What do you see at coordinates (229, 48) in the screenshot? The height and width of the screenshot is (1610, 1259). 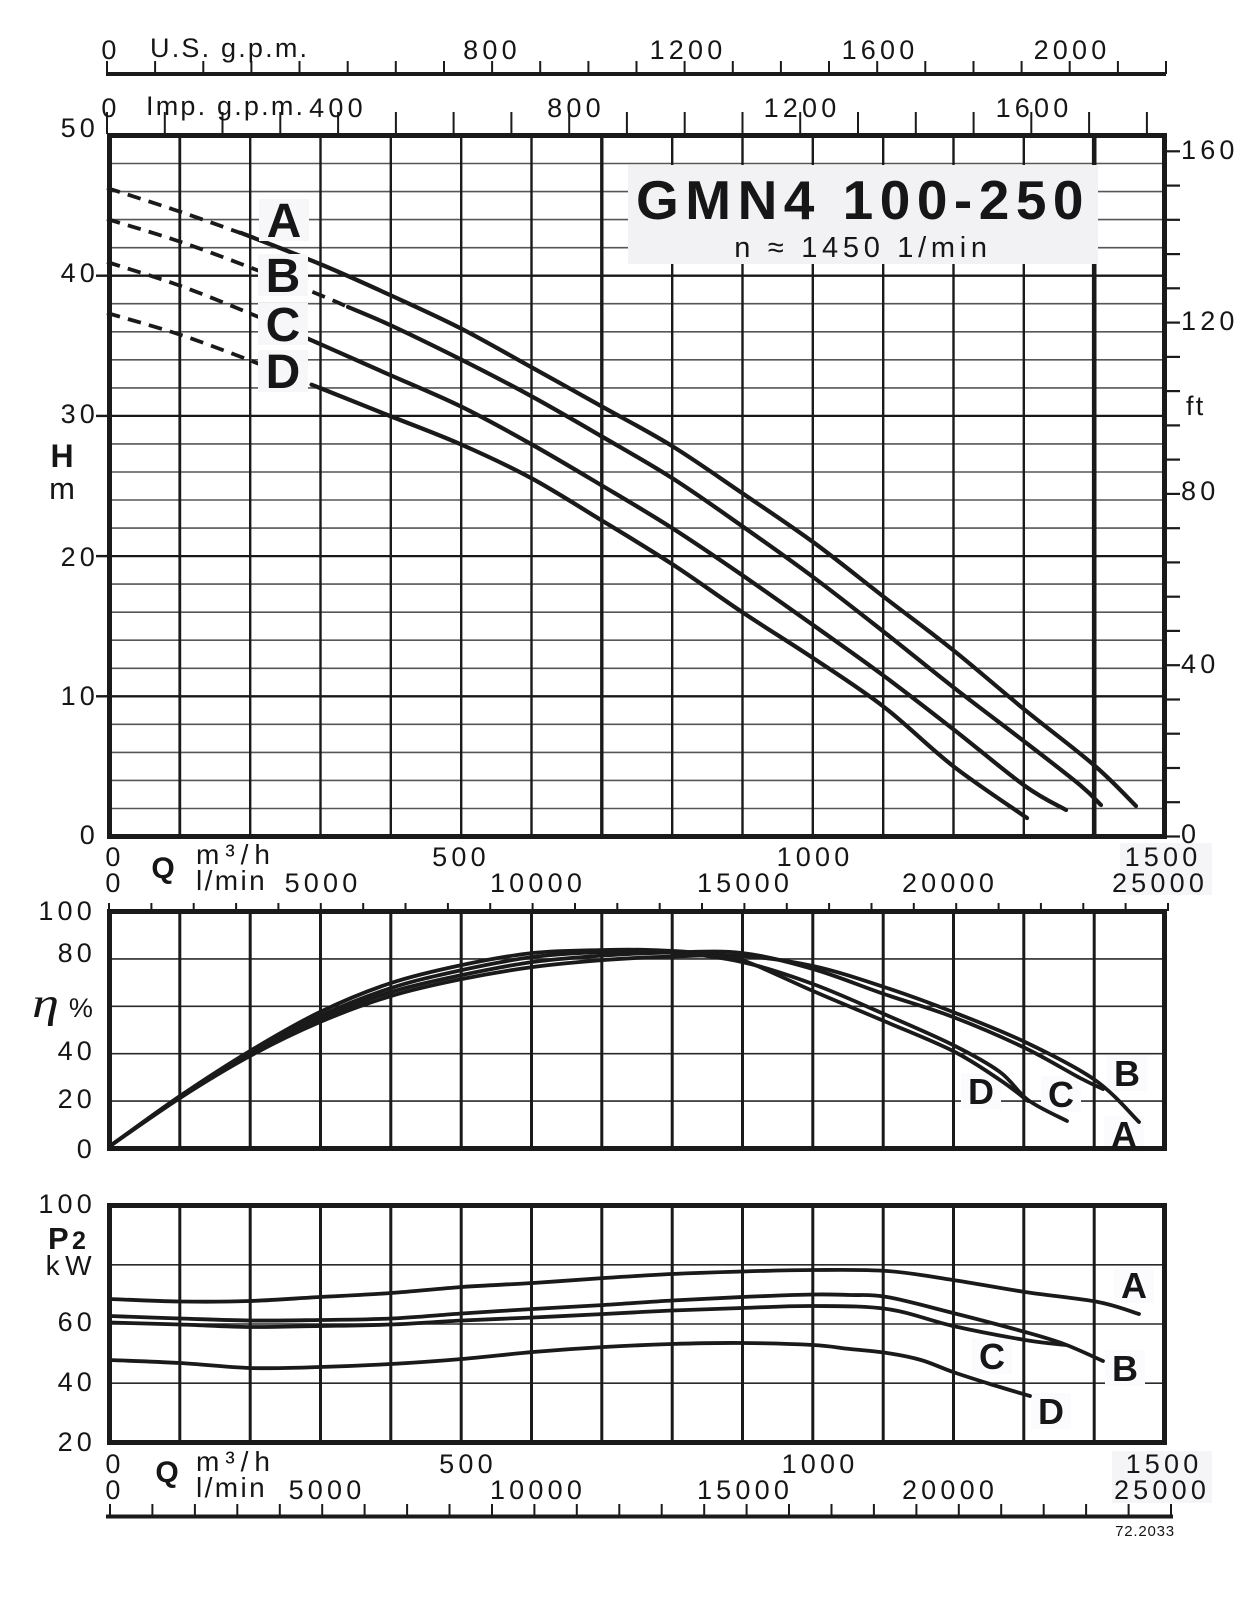 I see `svg-text: U.S. g.p.m.` at bounding box center [229, 48].